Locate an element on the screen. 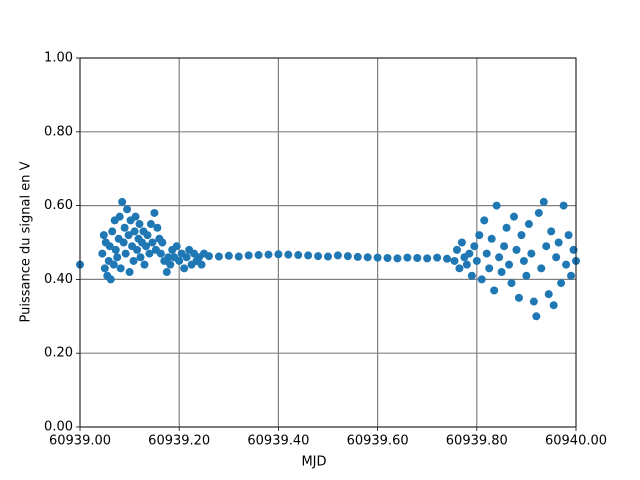  y-tick-label: 0.60 is located at coordinates (58, 205).